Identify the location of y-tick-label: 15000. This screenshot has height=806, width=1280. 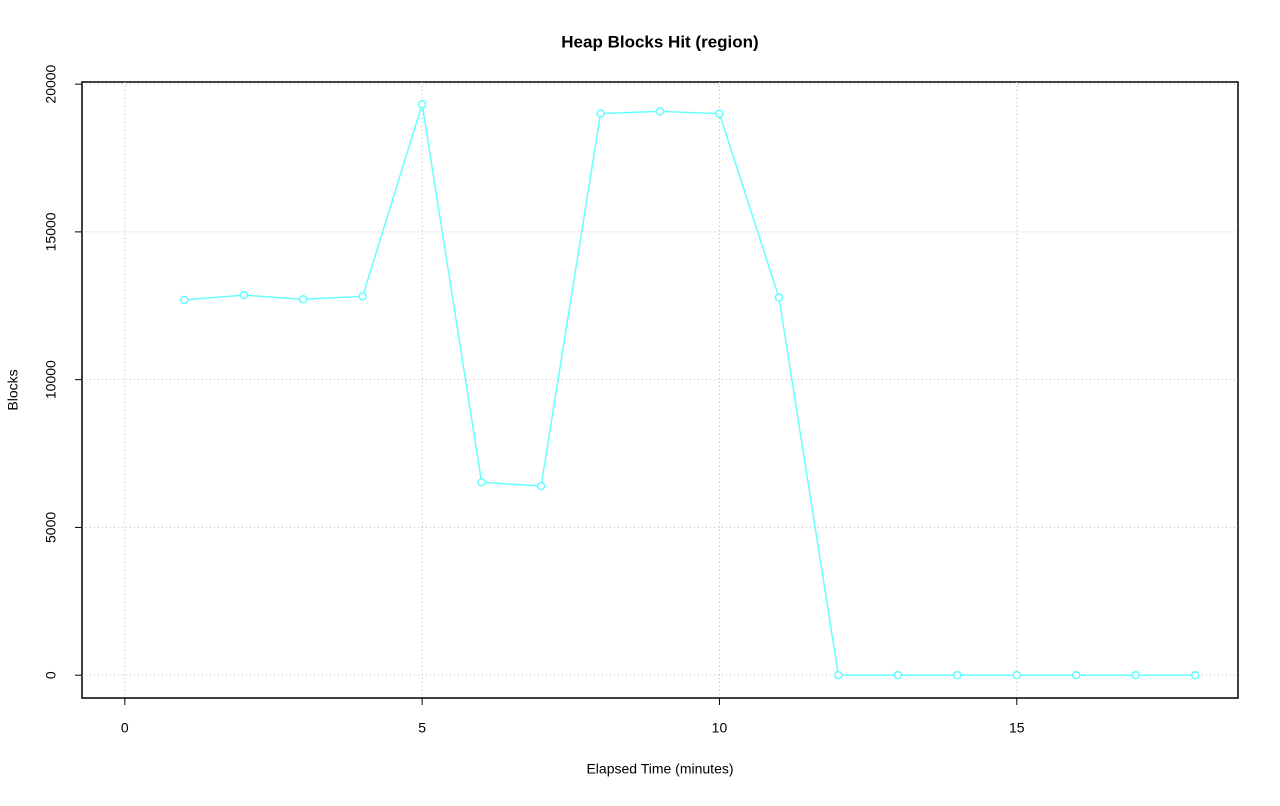
(51, 231).